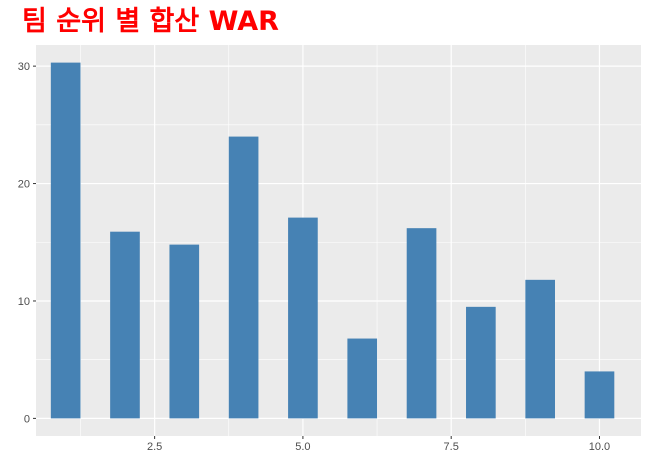 Image resolution: width=650 pixels, height=455 pixels. I want to click on x-tick-label: 7.5, so click(451, 447).